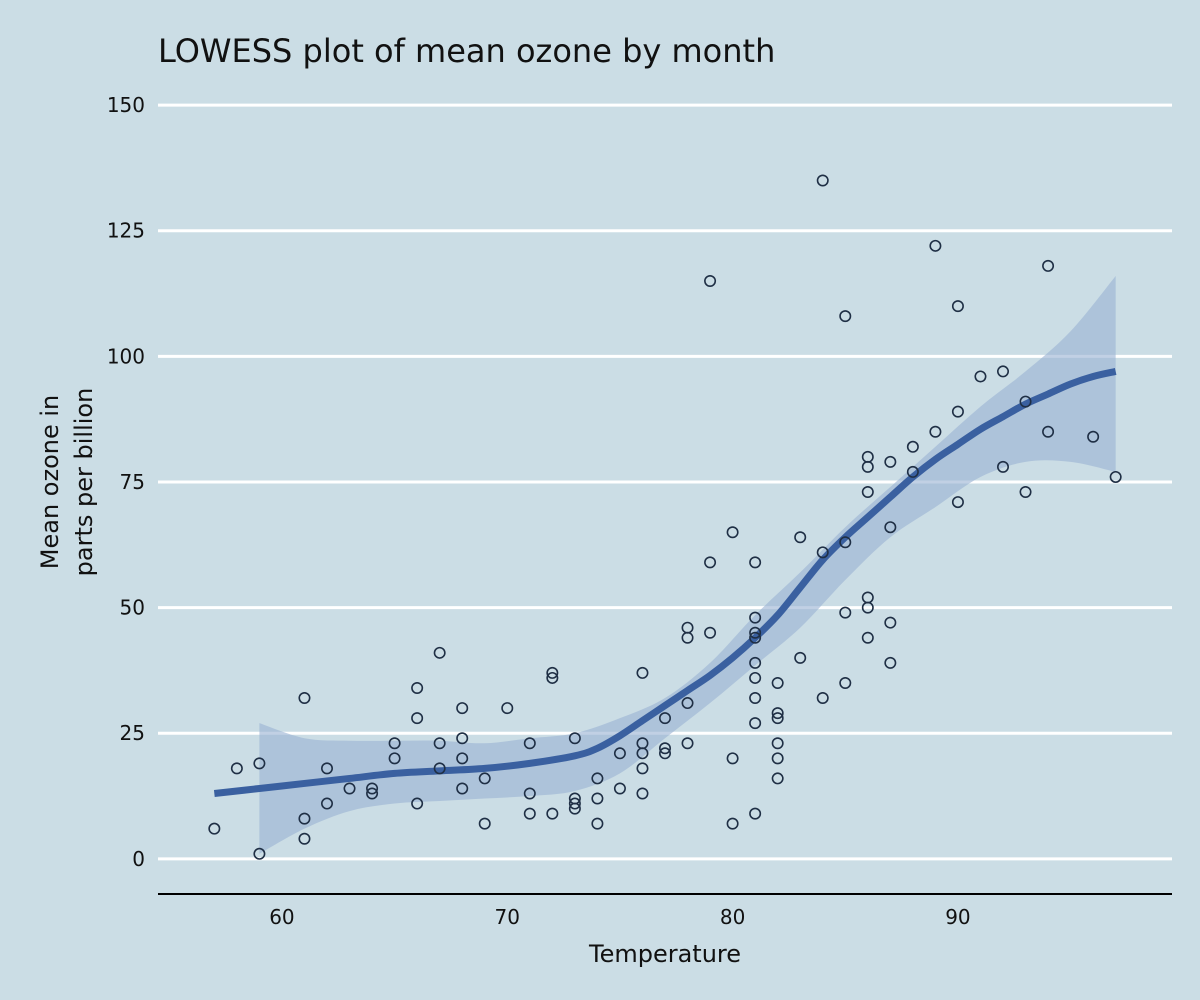 This screenshot has height=1000, width=1200. I want to click on y-tick-label: 100, so click(126, 356).